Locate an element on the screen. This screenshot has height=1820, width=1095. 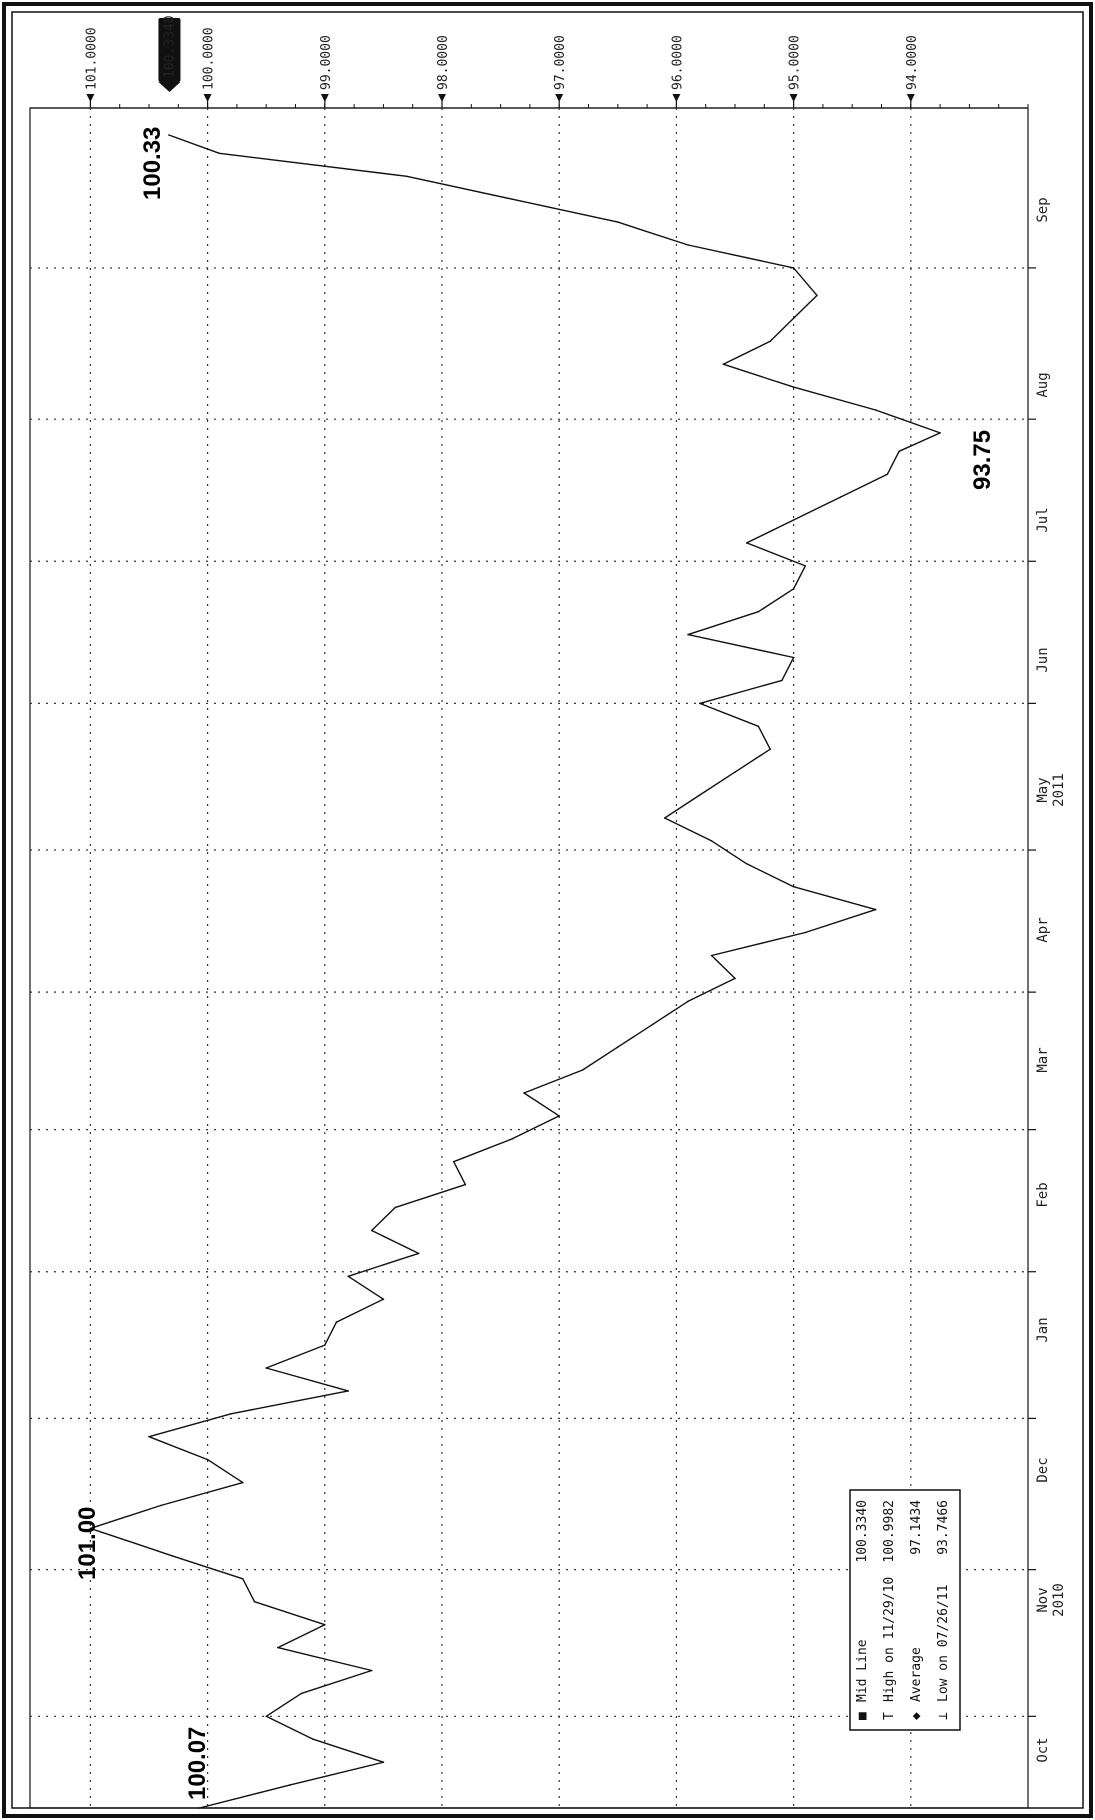
price-tick-label: 95.0000 is located at coordinates (795, 62).